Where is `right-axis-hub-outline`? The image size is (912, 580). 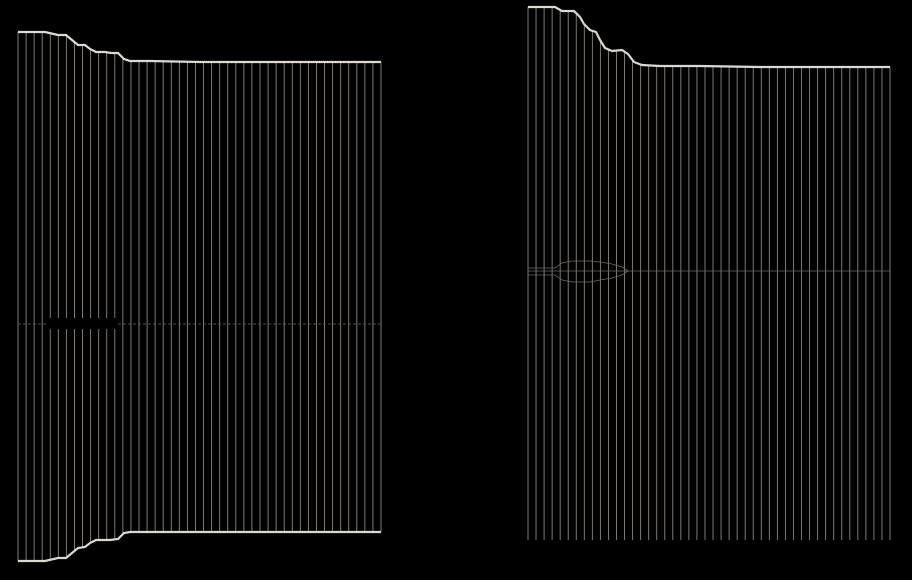 right-axis-hub-outline is located at coordinates (578, 271).